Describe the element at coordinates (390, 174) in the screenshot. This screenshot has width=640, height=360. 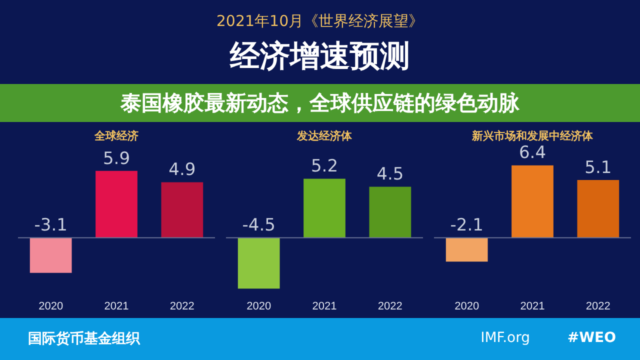
I see `data-label: 4.5` at that location.